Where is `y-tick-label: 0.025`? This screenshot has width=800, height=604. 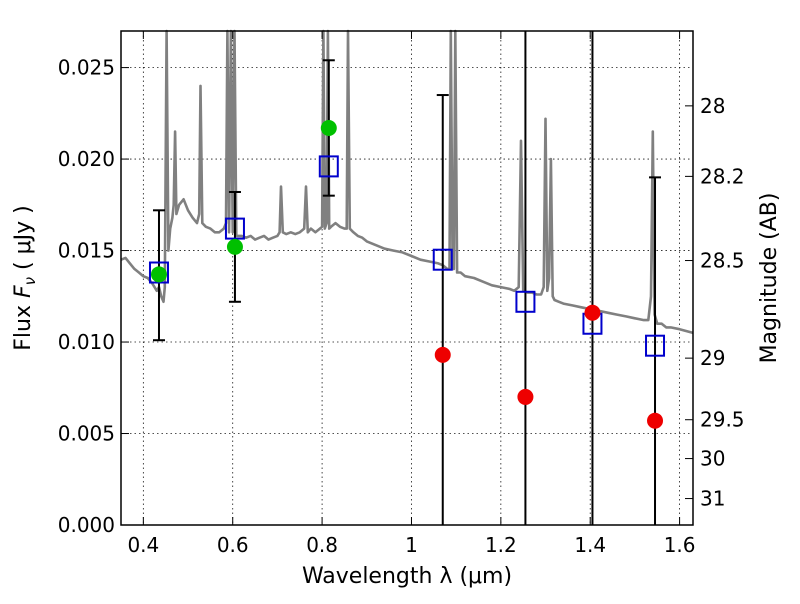
y-tick-label: 0.025 is located at coordinates (86, 68).